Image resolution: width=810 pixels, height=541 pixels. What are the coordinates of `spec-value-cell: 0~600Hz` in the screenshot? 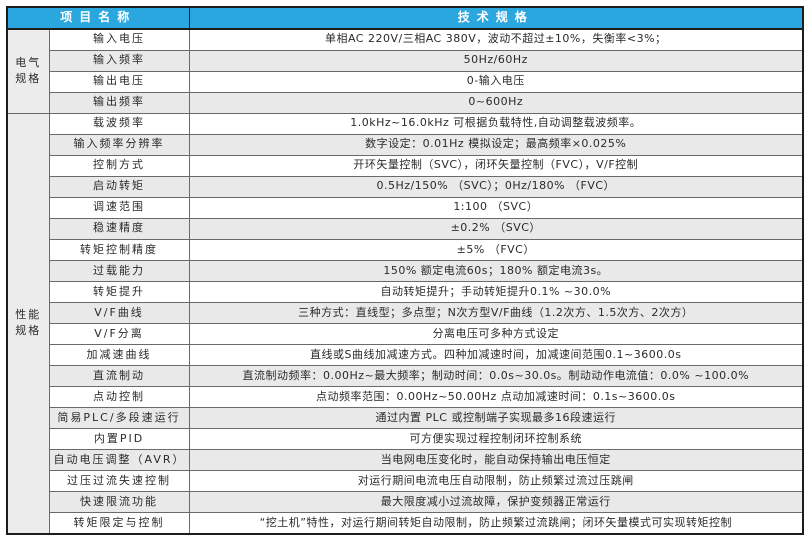 It's located at (496, 102).